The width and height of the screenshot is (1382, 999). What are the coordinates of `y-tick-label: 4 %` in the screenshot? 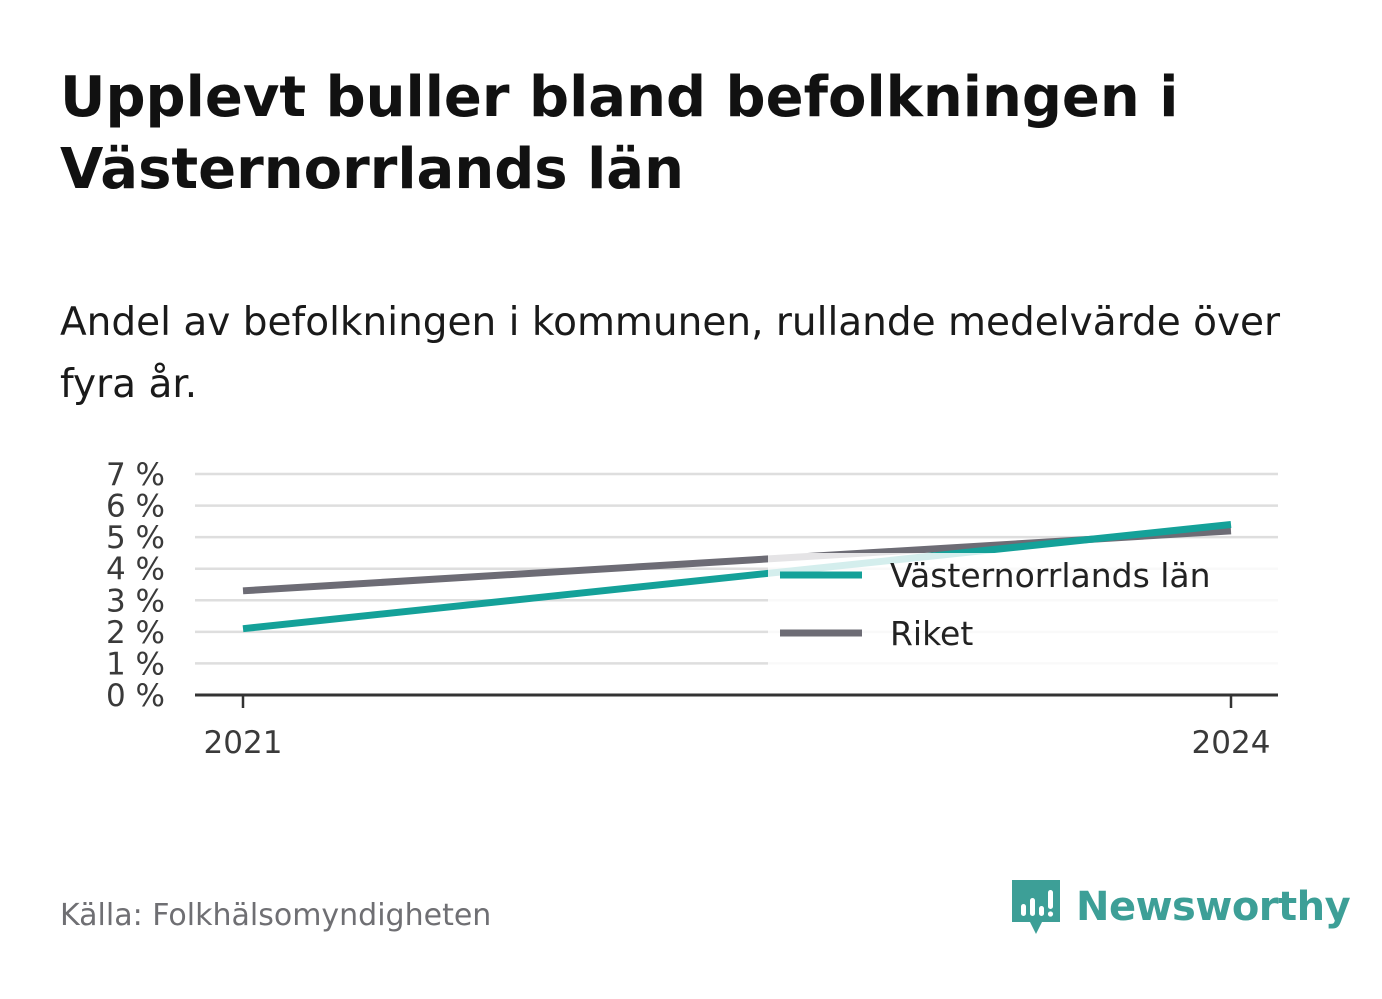 It's located at (135, 570).